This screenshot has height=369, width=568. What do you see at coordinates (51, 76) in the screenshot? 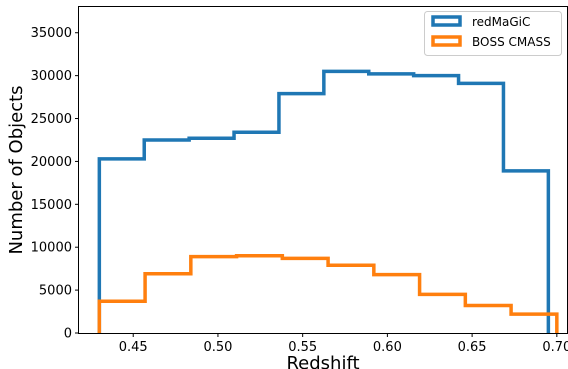
I see `y-tick-label: 30000` at bounding box center [51, 76].